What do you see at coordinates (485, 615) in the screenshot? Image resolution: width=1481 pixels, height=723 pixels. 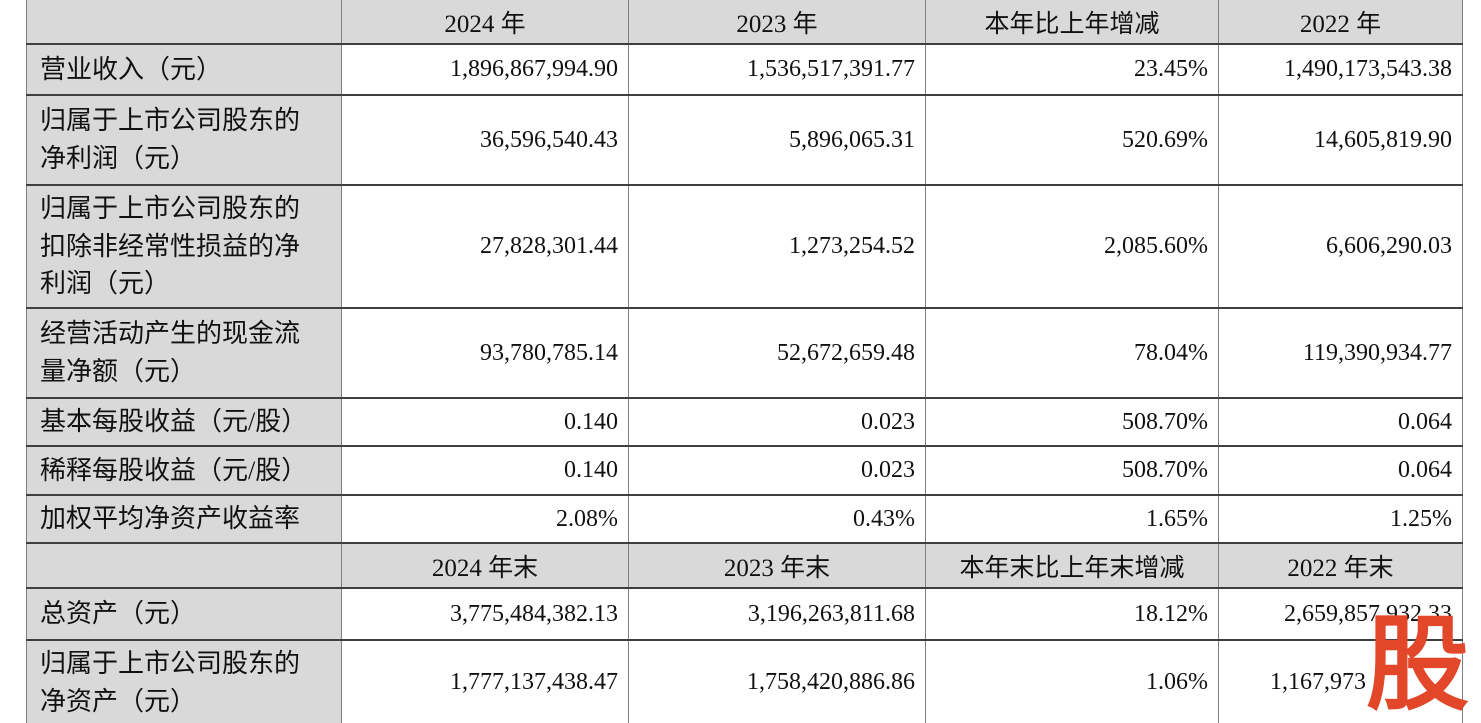 I see `cell-2024: 3,775,484,382.13` at bounding box center [485, 615].